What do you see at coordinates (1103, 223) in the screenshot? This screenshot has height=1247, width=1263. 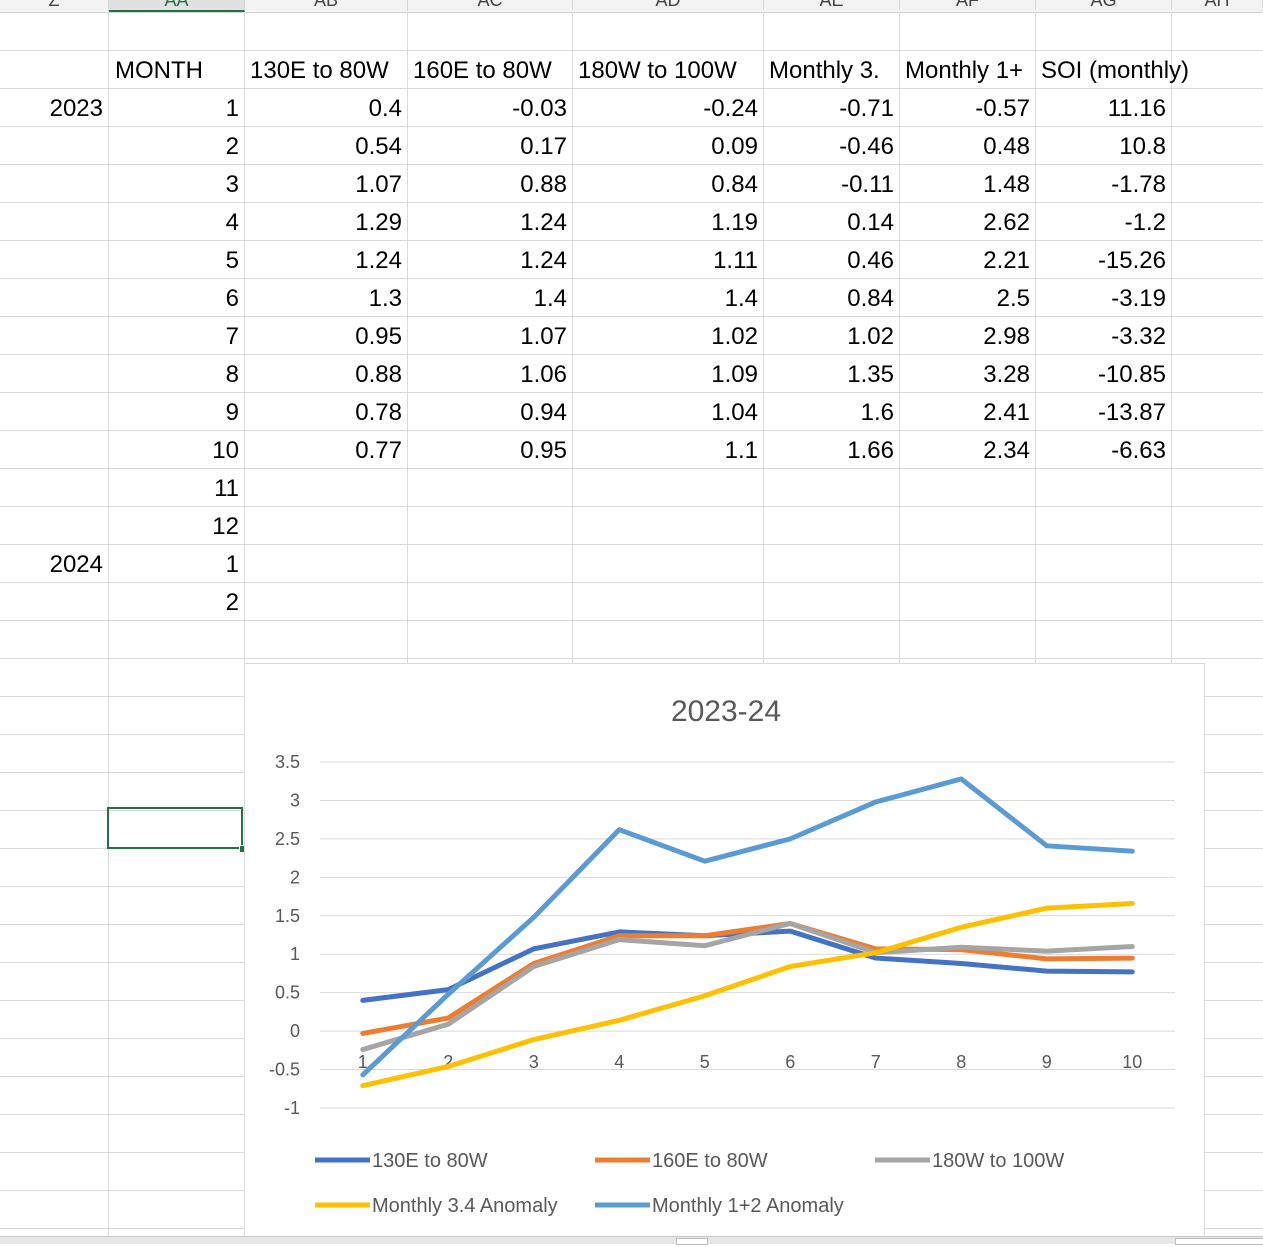 I see `value-cell: -1.2` at bounding box center [1103, 223].